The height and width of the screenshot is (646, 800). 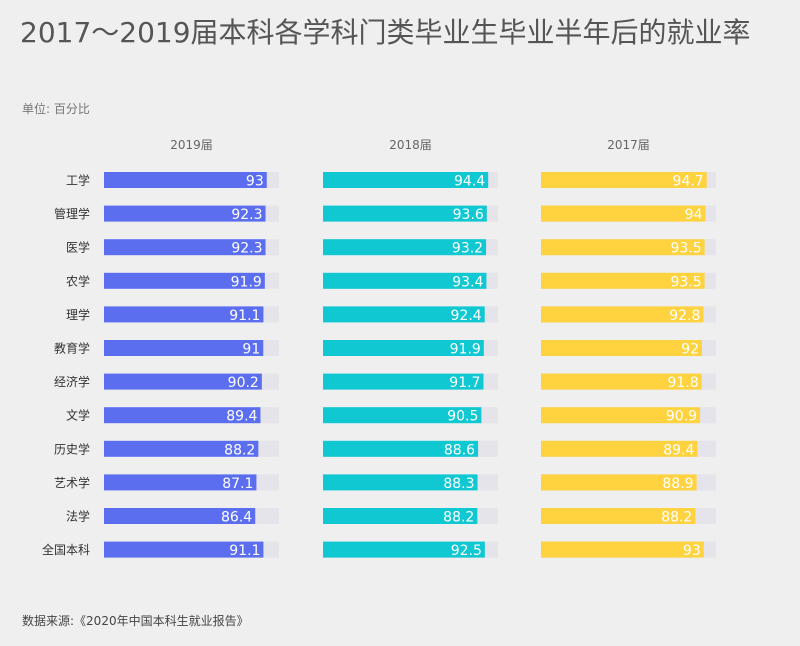 What do you see at coordinates (135, 621) in the screenshot?
I see `source-note: 数据来源:《2020年中国本科生就业报告》` at bounding box center [135, 621].